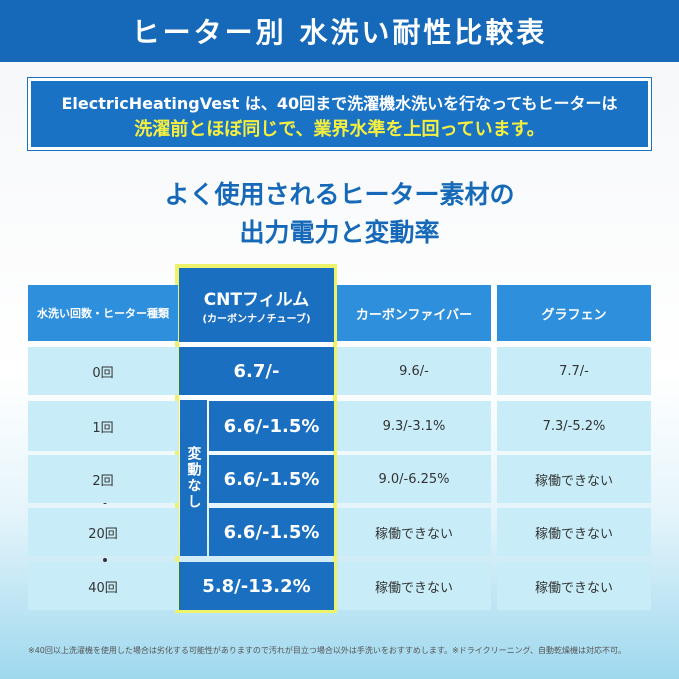  Describe the element at coordinates (339, 31) in the screenshot. I see `title: ヒーター別 水洗い耐性比較表` at that location.